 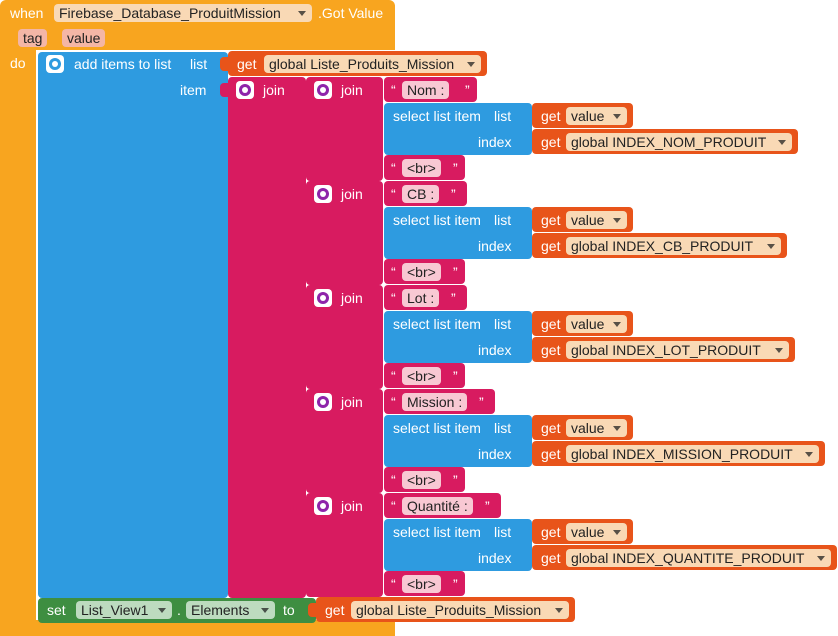 What do you see at coordinates (274, 90) in the screenshot?
I see `outer-join-label: join` at bounding box center [274, 90].